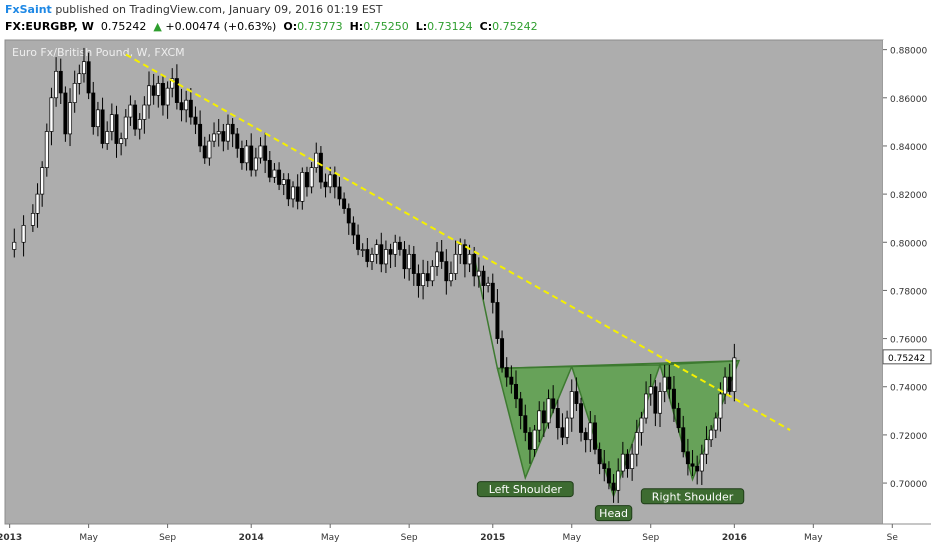 This screenshot has height=550, width=932. What do you see at coordinates (468, 537) in the screenshot?
I see `time-axis` at bounding box center [468, 537].